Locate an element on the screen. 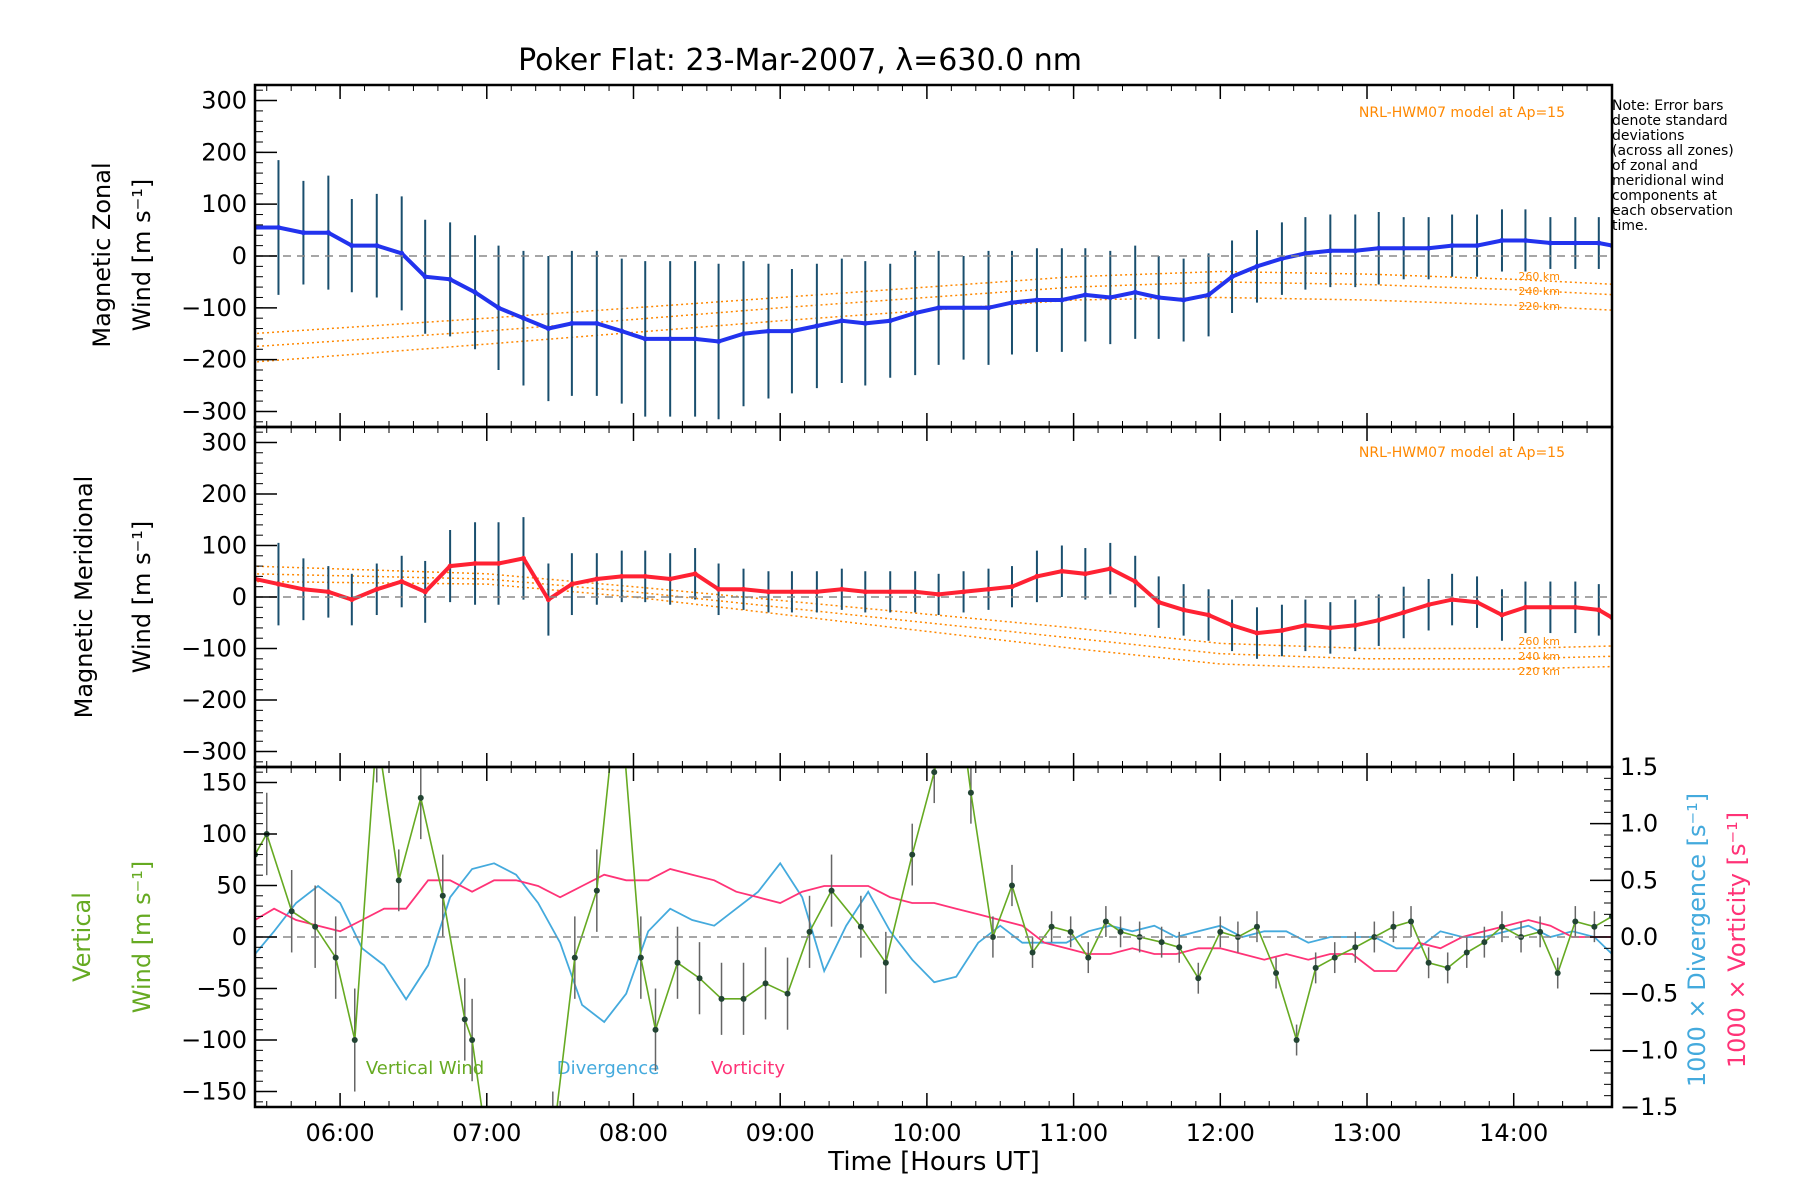 The height and width of the screenshot is (1200, 1800). model-altitude-label: 220 km is located at coordinates (1539, 306).